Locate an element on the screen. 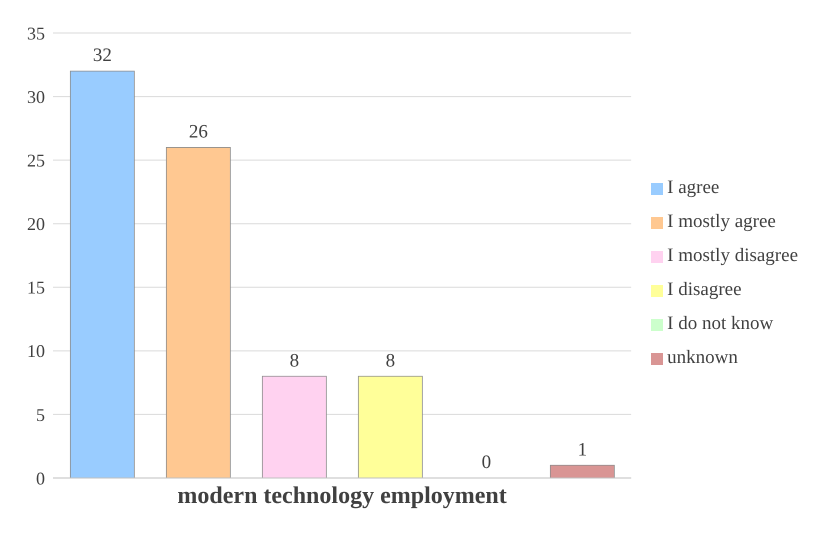  y-tick-label: 25 is located at coordinates (36, 160).